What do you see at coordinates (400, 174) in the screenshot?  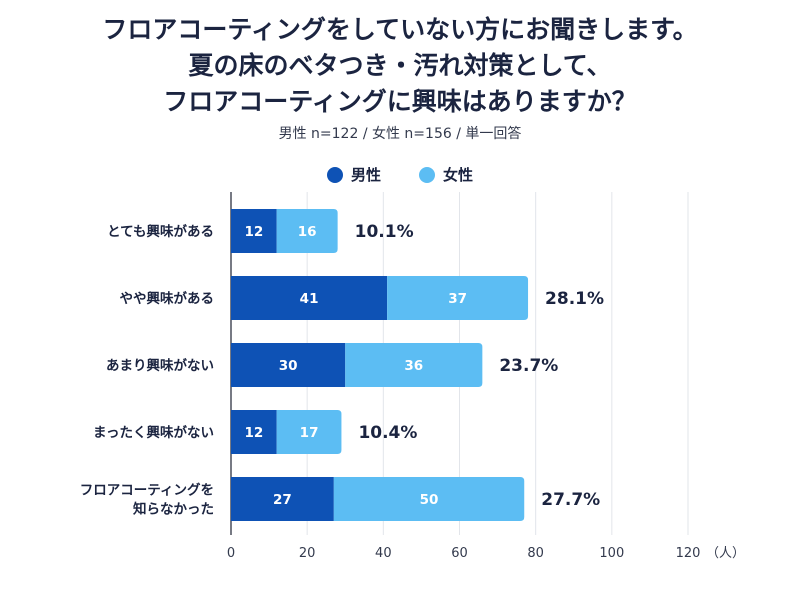 I see `chart-legend: 男性 女性` at bounding box center [400, 174].